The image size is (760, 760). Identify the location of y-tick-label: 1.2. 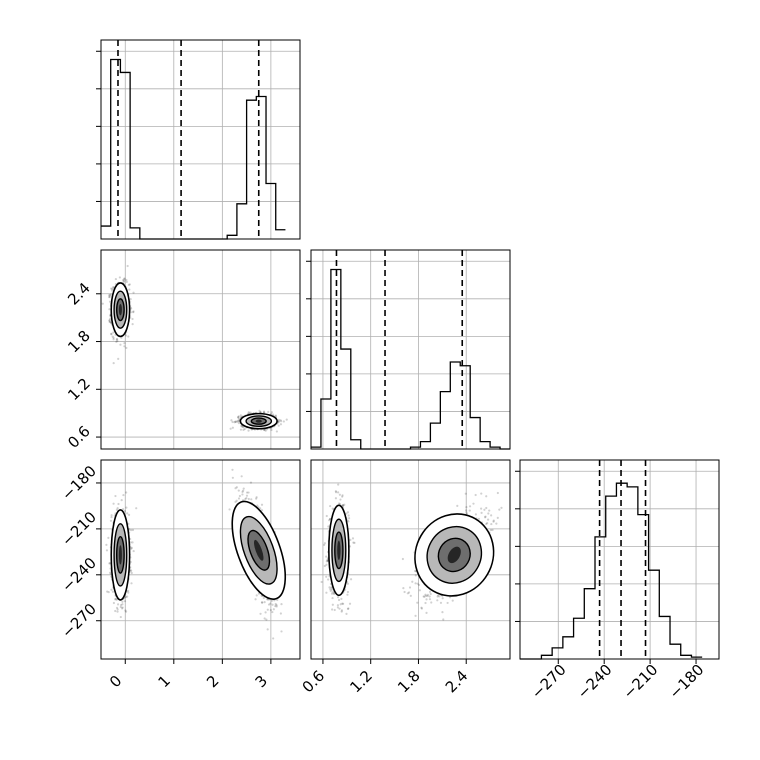
(79, 390).